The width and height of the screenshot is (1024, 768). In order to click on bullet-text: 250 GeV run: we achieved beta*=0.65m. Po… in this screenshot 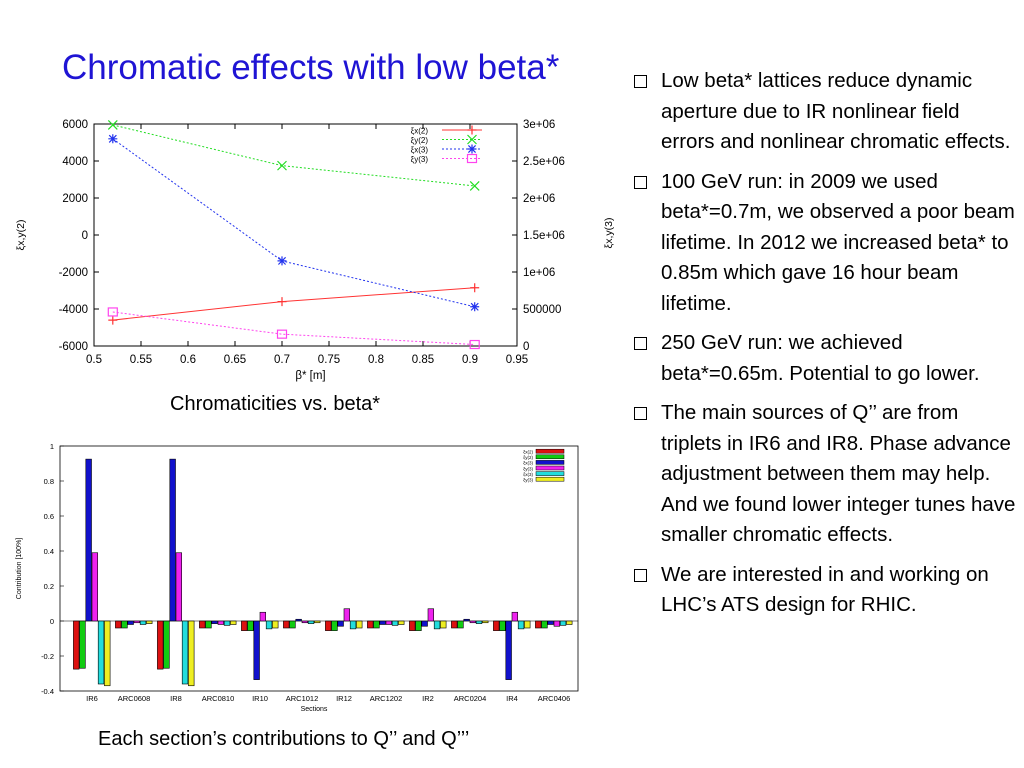, I will do `click(820, 358)`.